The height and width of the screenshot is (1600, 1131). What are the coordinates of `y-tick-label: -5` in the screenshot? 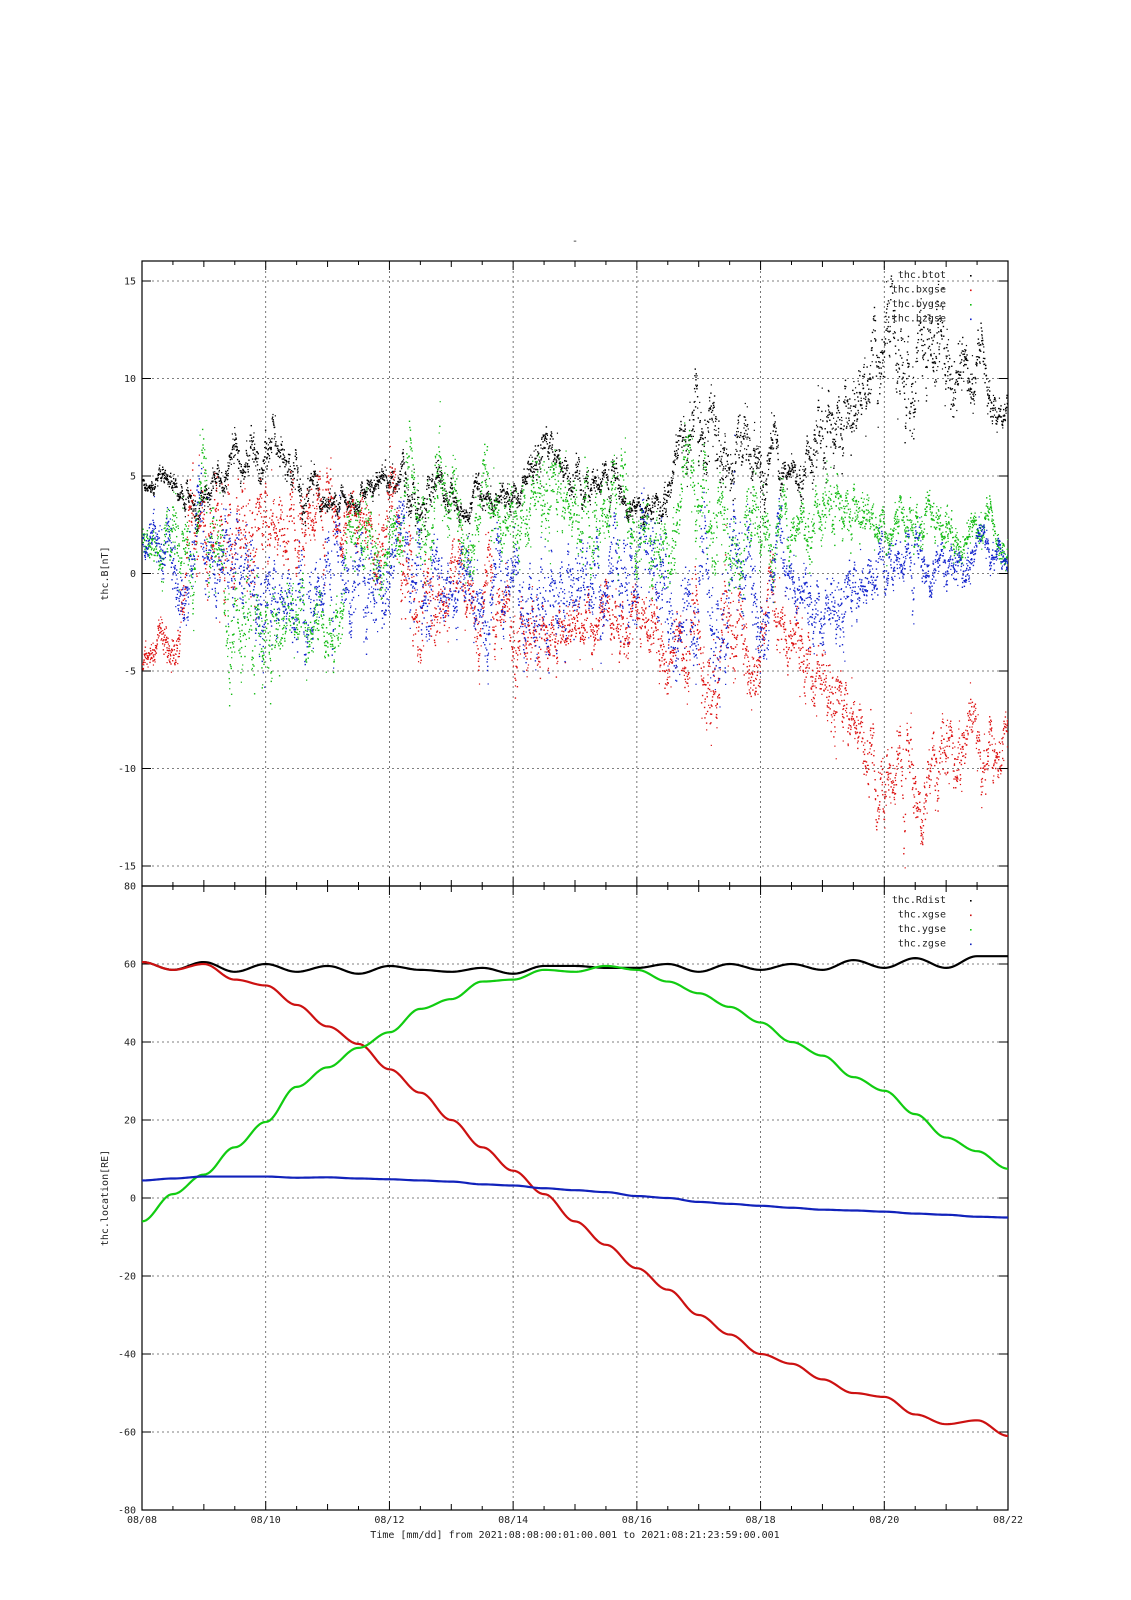 It's located at (130, 672).